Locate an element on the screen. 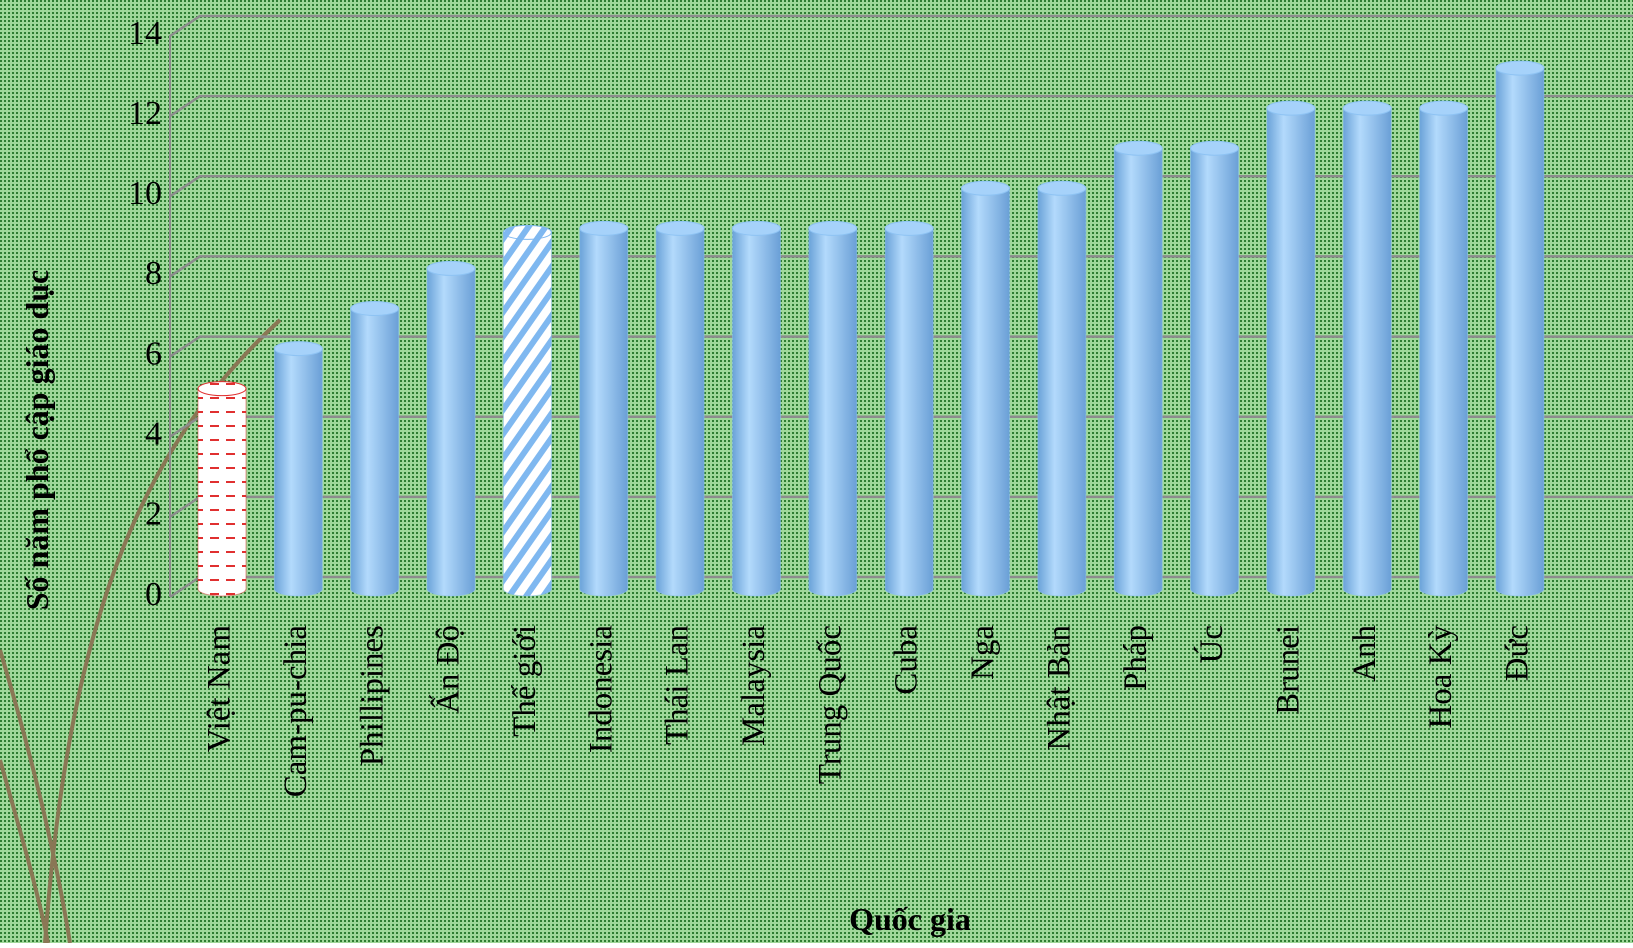 The height and width of the screenshot is (948, 1633). y-tick-label: 14 is located at coordinates (145, 33).